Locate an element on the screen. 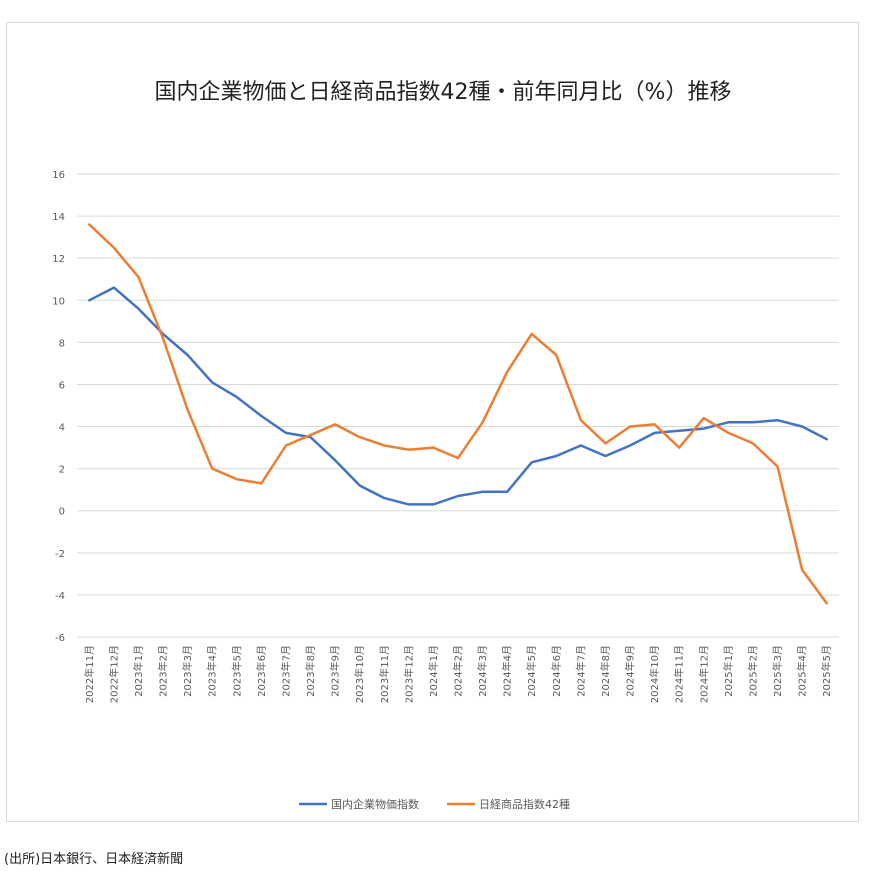  y-tick-label: 12 is located at coordinates (58, 259).